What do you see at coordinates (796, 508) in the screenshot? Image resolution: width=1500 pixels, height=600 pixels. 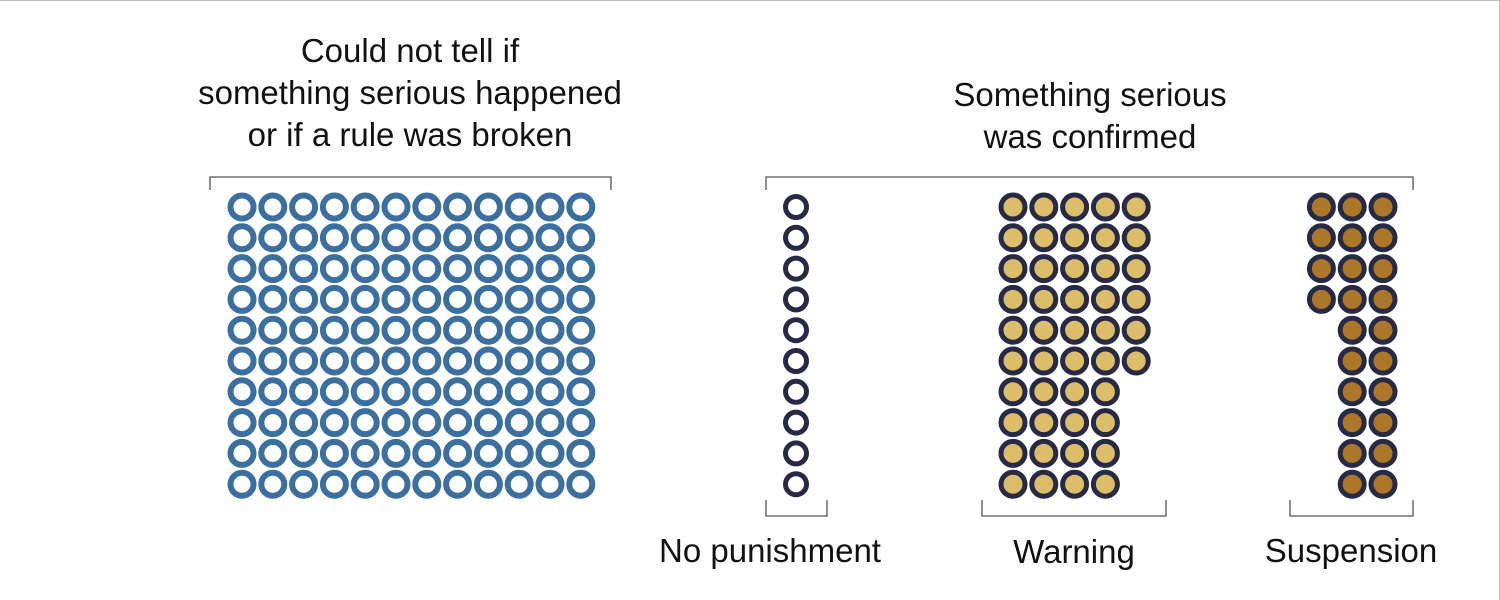 I see `bracket-no-punishment` at bounding box center [796, 508].